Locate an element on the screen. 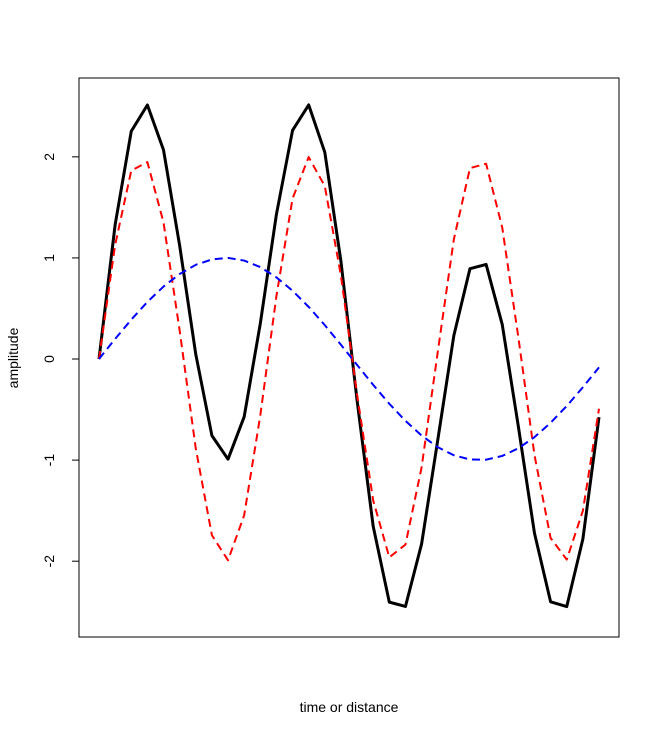 The height and width of the screenshot is (742, 660). y-tick-label: -1 is located at coordinates (49, 460).